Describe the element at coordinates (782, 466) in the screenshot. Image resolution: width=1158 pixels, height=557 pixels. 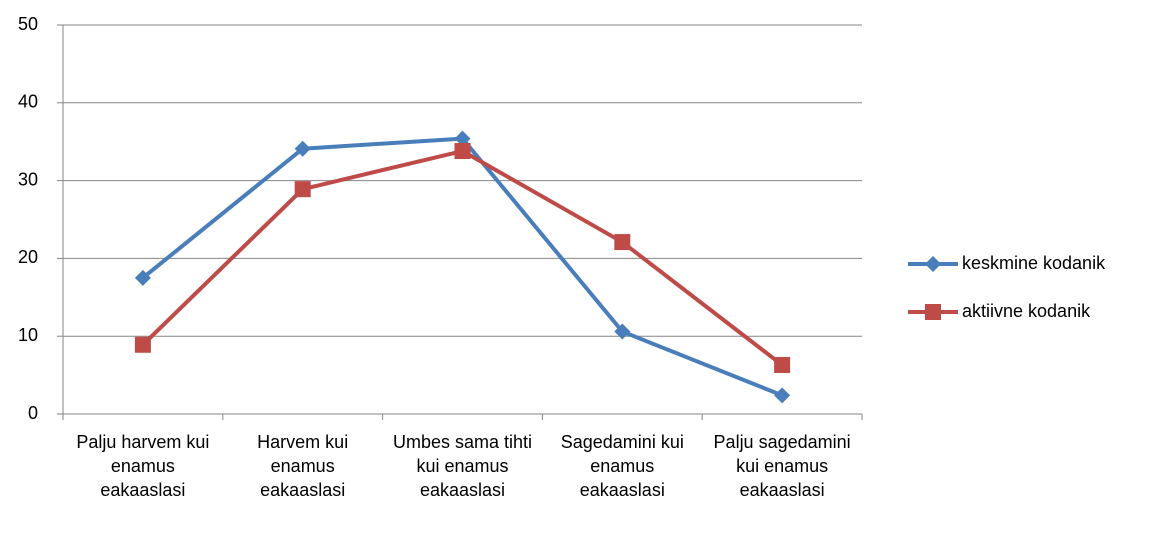
I see `x-tick-label: Palju sagedamini kui enamus eakaaslasi` at that location.